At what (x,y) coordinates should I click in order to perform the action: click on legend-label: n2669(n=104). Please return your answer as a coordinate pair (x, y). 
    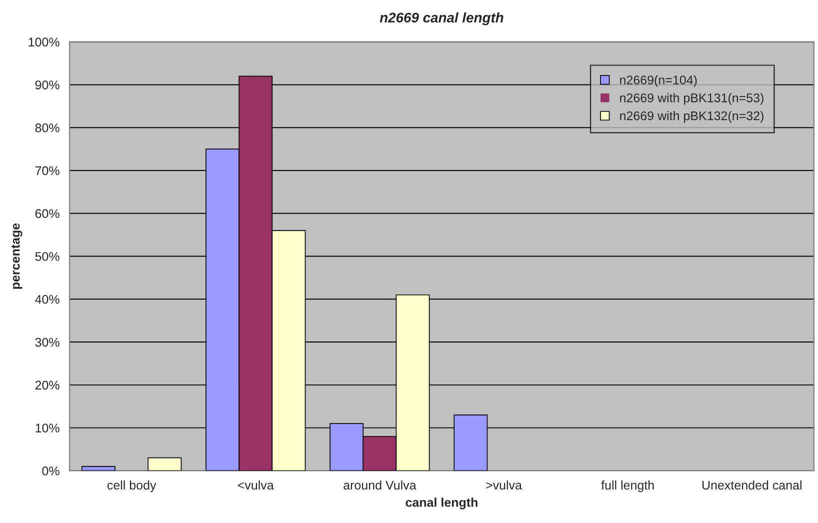
    Looking at the image, I should click on (658, 81).